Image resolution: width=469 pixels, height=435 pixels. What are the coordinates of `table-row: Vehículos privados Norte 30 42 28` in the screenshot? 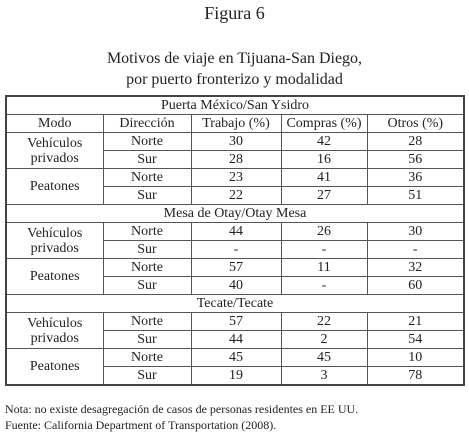 It's located at (235, 150).